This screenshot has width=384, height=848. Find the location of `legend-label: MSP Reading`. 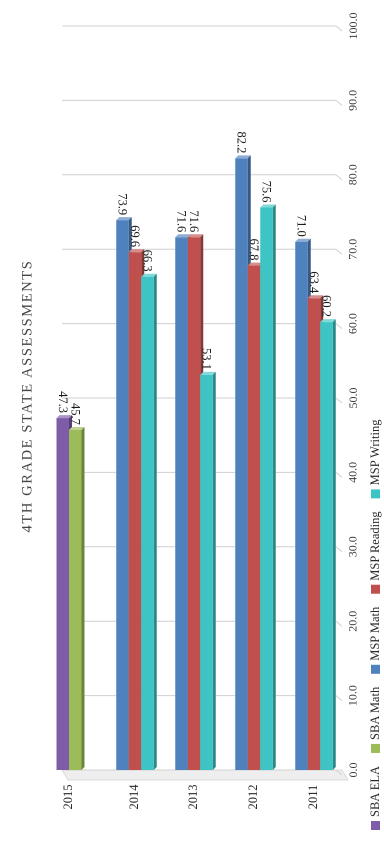

legend-label: MSP Reading is located at coordinates (375, 546).